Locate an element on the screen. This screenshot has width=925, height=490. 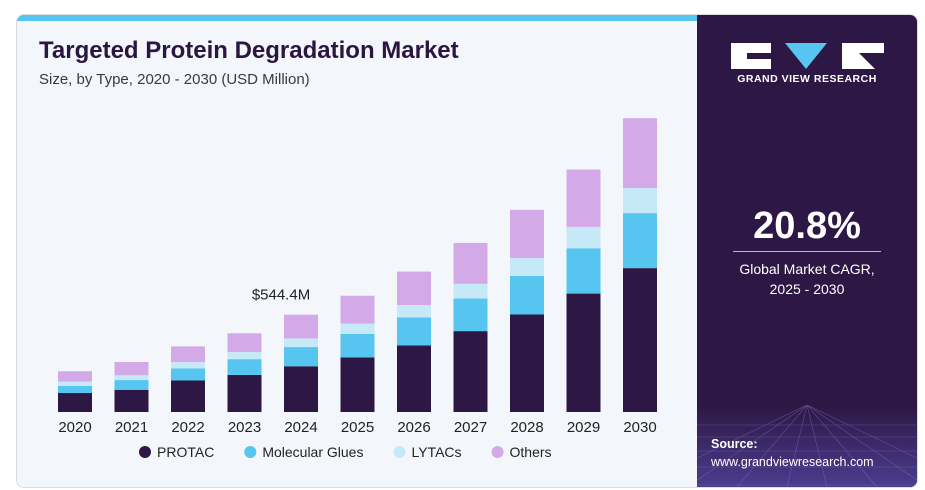
accent-bar is located at coordinates (357, 18).